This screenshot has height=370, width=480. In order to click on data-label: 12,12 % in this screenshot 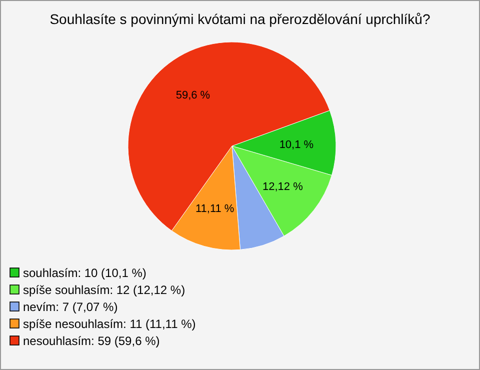, I will do `click(283, 186)`.